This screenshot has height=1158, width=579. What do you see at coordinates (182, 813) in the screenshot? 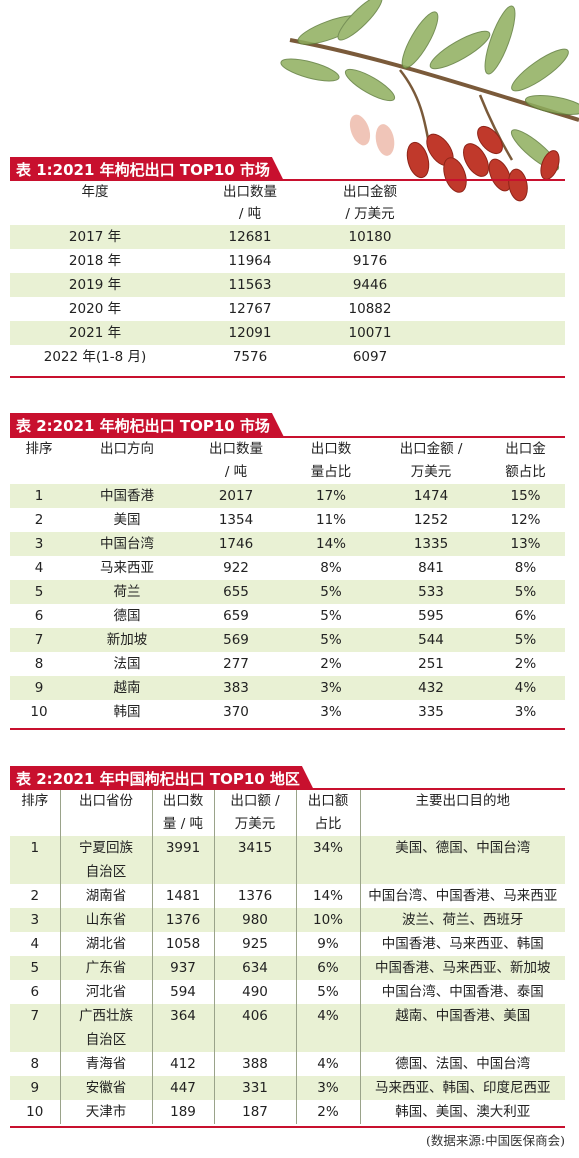
I see `col-quantity: 出口数 量 / 吨` at bounding box center [182, 813].